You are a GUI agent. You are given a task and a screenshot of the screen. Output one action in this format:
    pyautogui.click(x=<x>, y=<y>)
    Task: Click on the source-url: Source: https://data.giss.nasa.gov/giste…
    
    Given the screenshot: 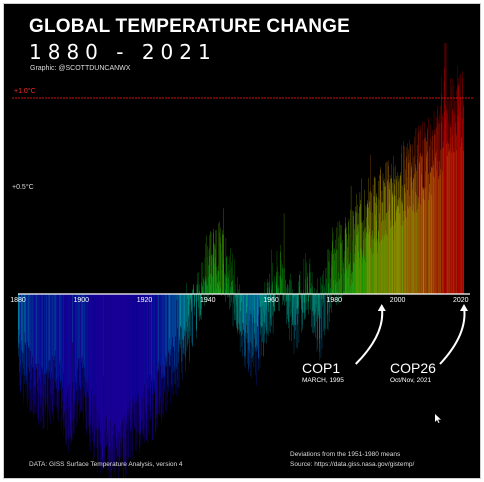 What is the action you would take?
    pyautogui.click(x=352, y=464)
    